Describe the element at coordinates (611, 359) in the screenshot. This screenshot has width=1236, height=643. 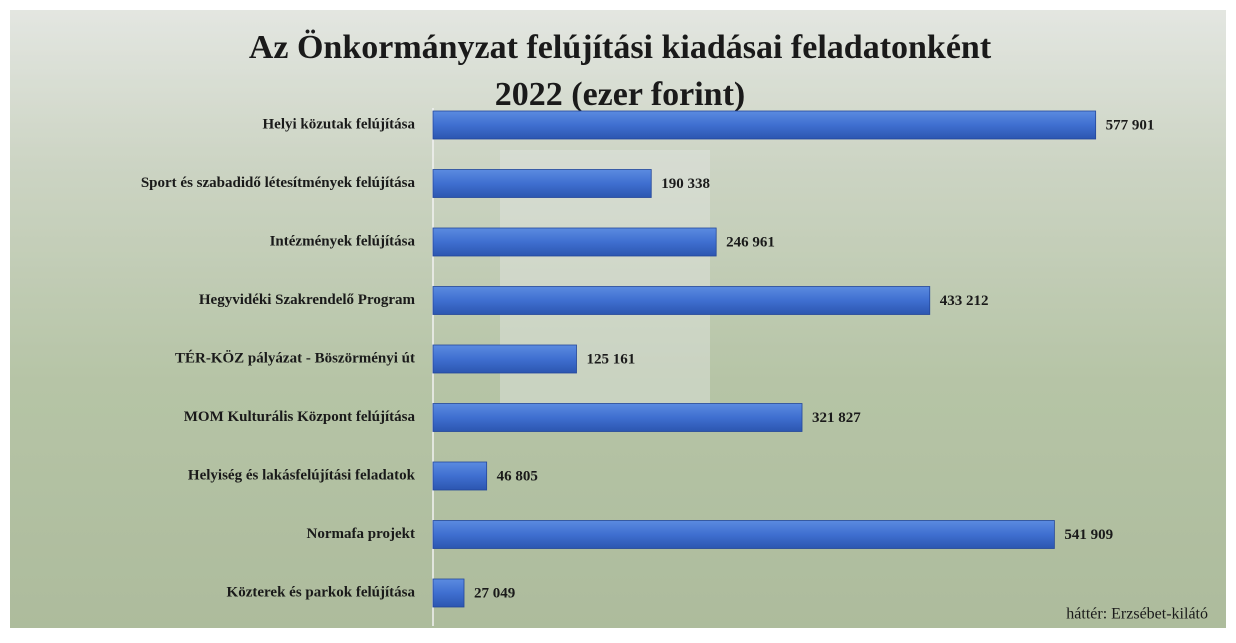
I see `value-label: 125 161` at that location.